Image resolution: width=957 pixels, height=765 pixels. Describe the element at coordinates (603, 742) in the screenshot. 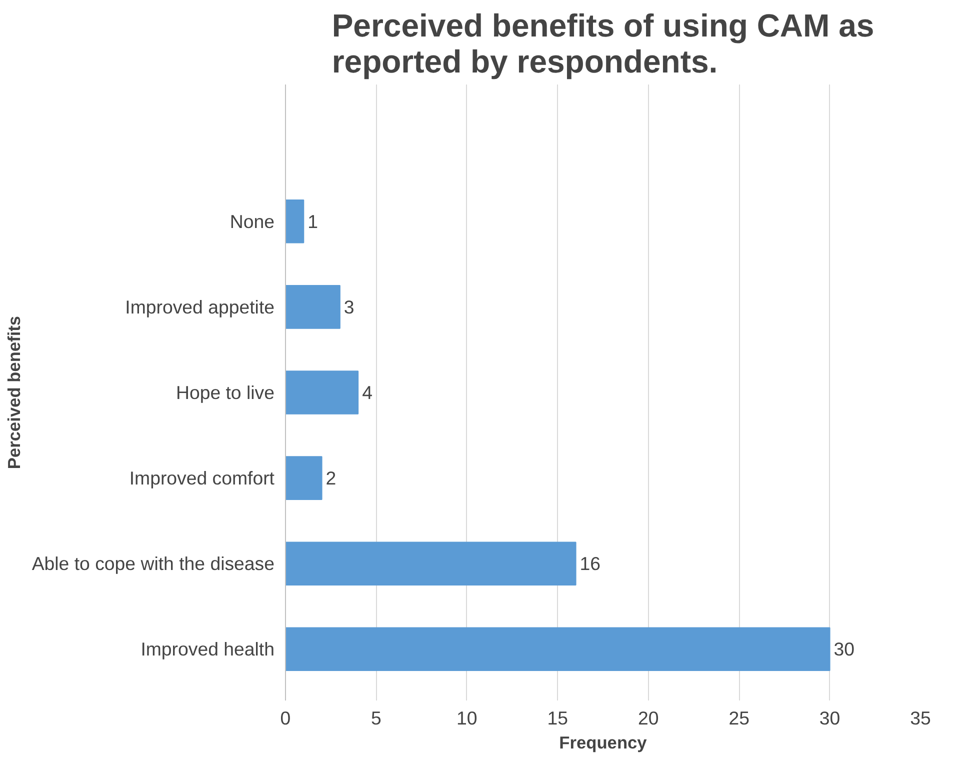

I see `x-axis-title: Frequency` at that location.